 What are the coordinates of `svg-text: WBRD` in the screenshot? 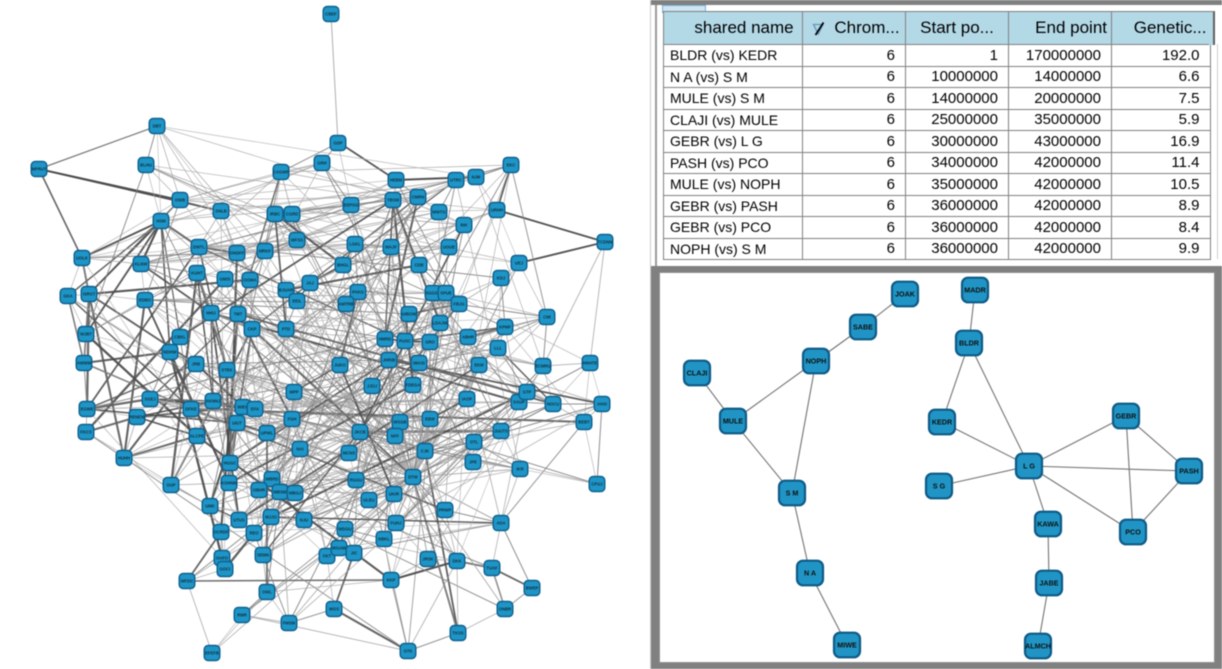 It's located at (271, 479).